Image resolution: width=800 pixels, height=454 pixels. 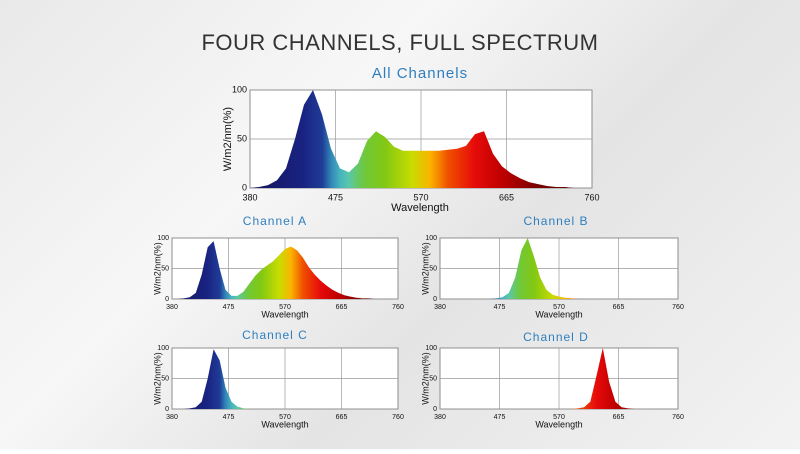 I want to click on chart-title: Channel B, so click(x=555, y=221).